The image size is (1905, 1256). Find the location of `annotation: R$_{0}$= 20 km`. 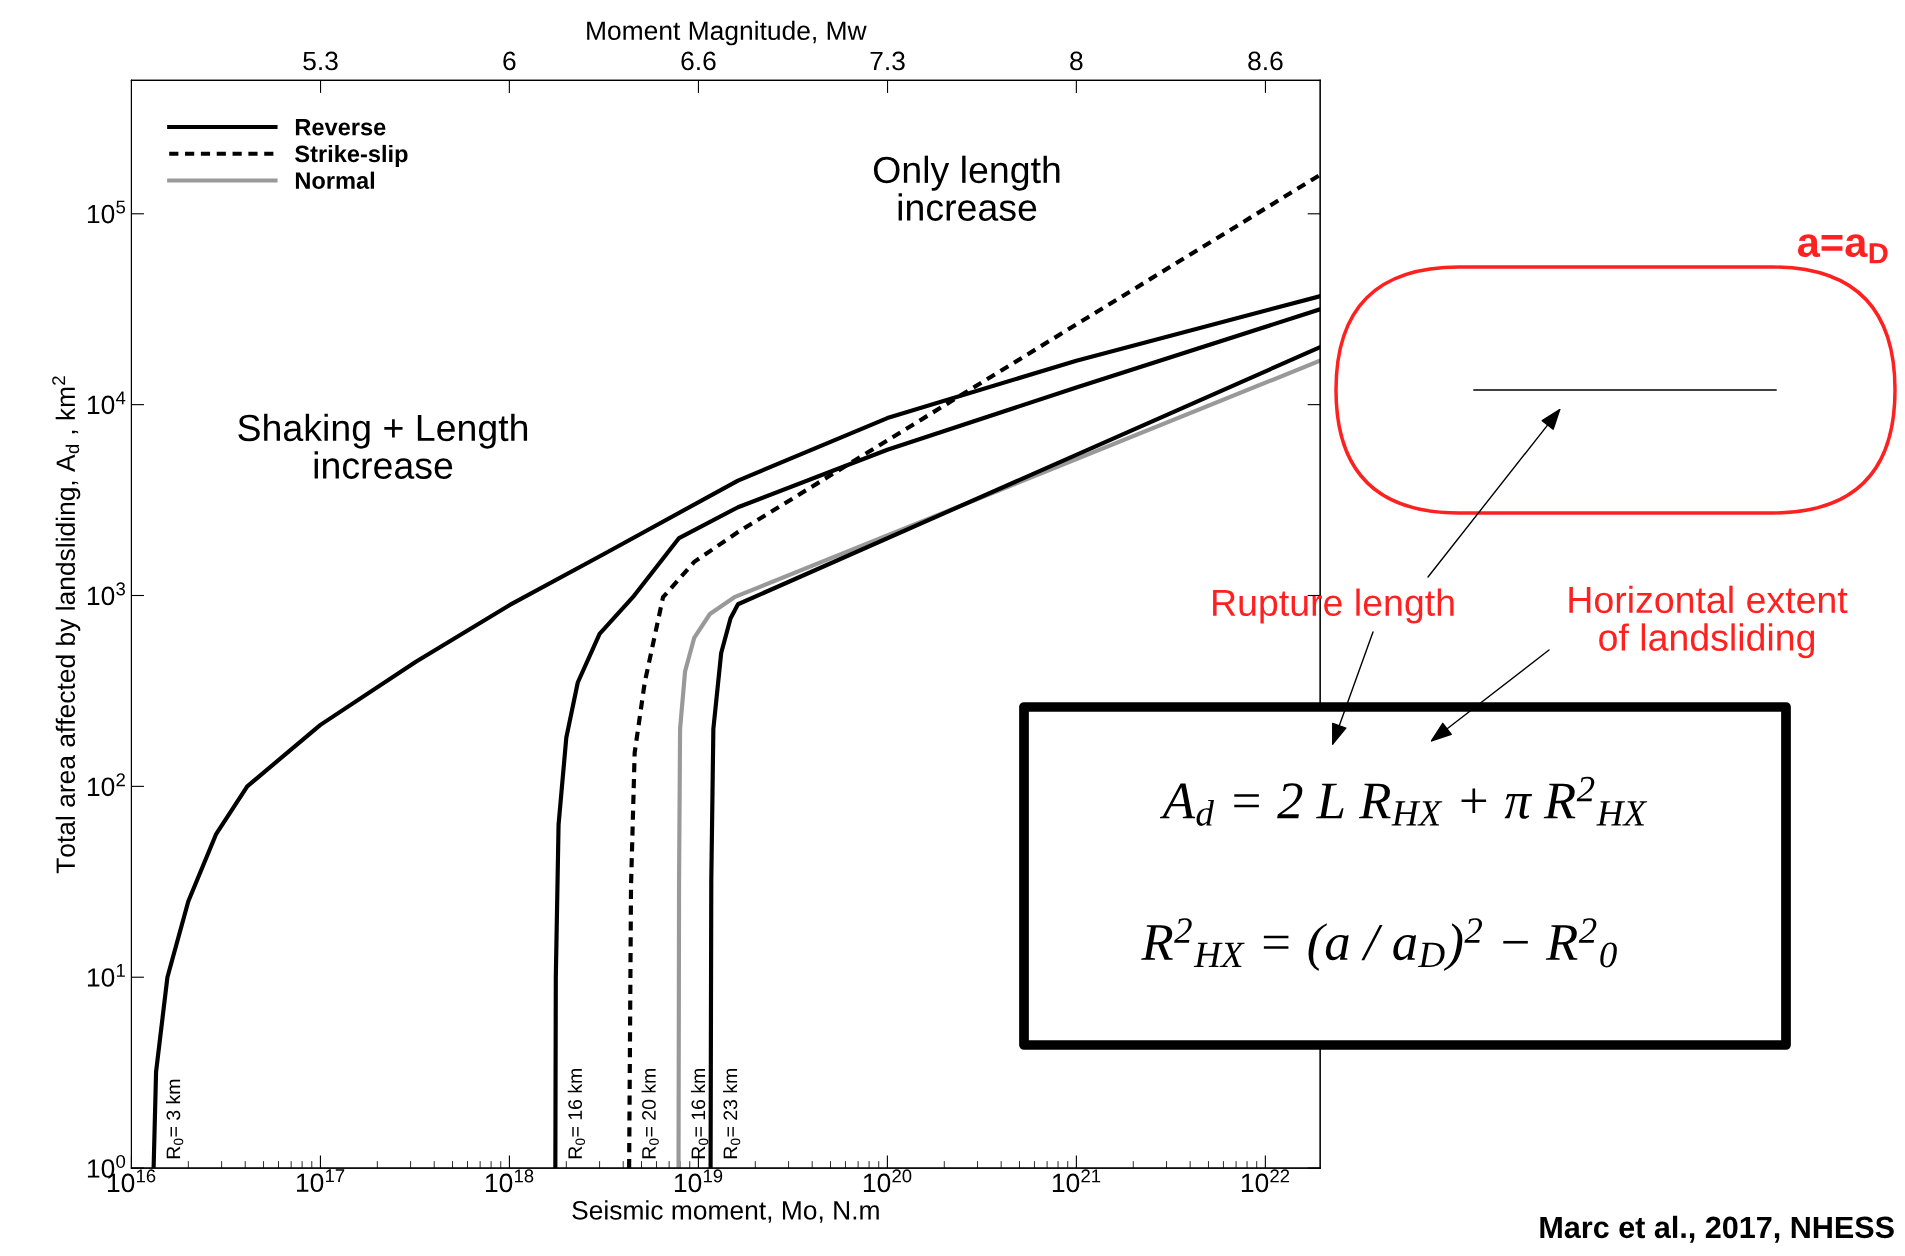

annotation: R$_{0}$= 20 km is located at coordinates (650, 1114).